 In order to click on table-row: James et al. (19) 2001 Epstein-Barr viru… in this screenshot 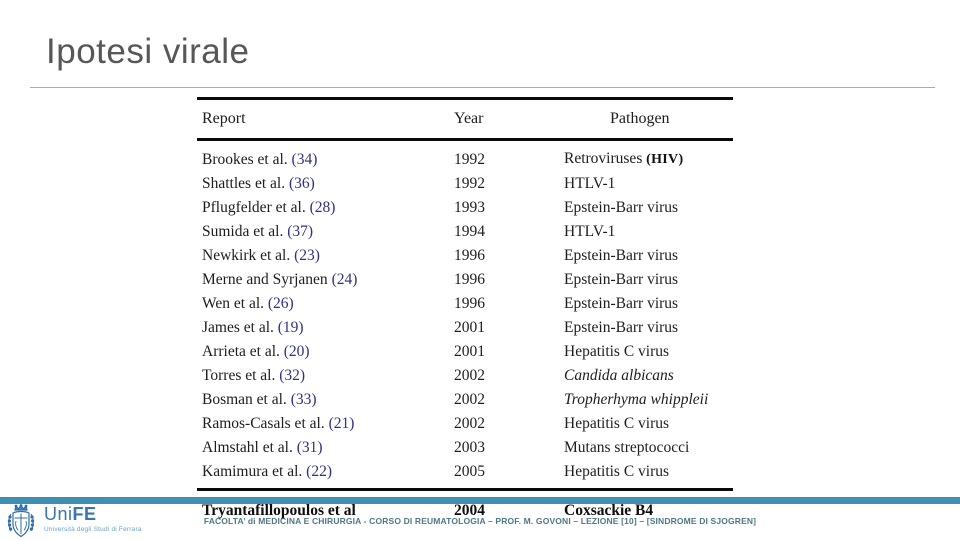, I will do `click(465, 328)`.